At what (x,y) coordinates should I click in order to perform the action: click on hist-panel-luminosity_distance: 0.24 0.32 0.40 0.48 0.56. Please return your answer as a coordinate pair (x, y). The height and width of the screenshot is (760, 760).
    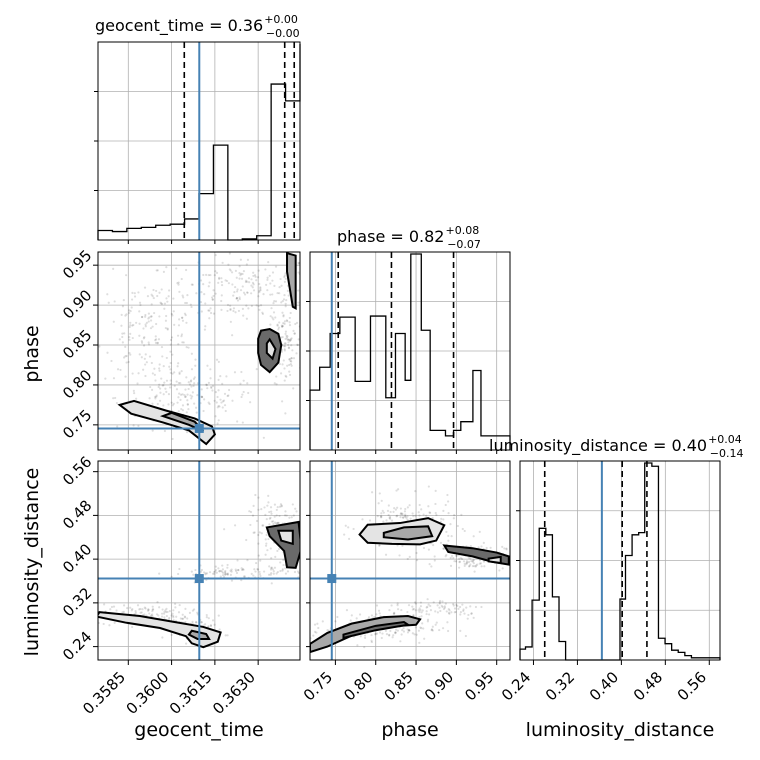
    Looking at the image, I should click on (609, 582).